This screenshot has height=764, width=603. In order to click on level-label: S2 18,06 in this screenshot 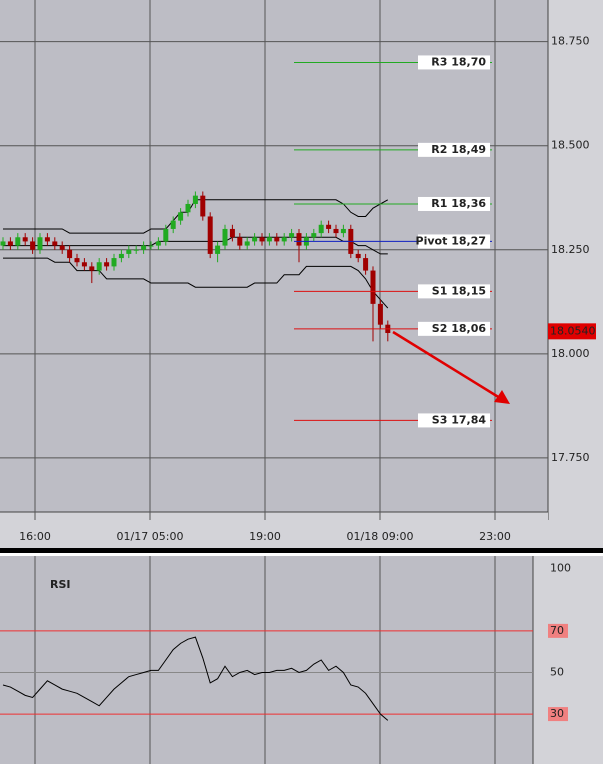, I will do `click(459, 328)`.